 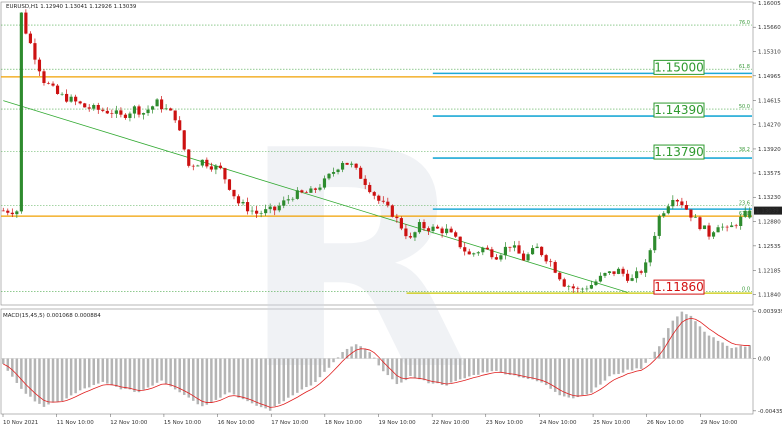 What do you see at coordinates (679, 177) in the screenshot?
I see `level-label-boxes: 1.15000 1.14390 1.13790 1.11860` at bounding box center [679, 177].